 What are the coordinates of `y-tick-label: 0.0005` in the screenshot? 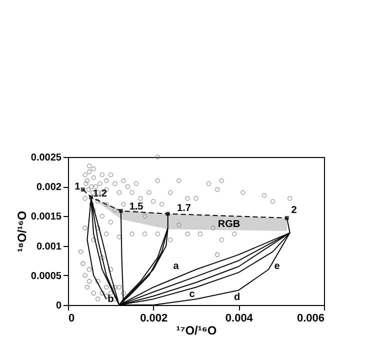 It's located at (46, 276).